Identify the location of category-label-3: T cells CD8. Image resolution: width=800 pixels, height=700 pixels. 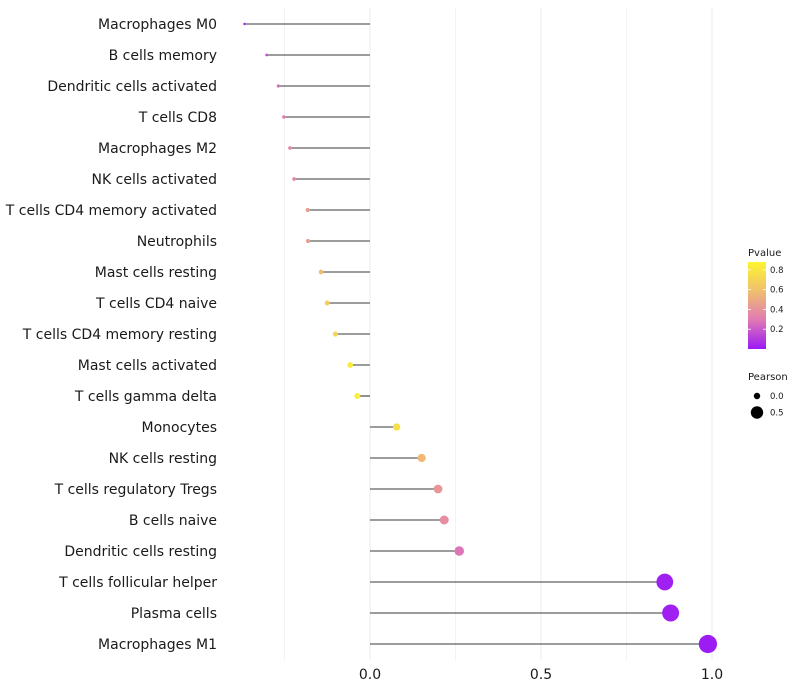
(177, 118).